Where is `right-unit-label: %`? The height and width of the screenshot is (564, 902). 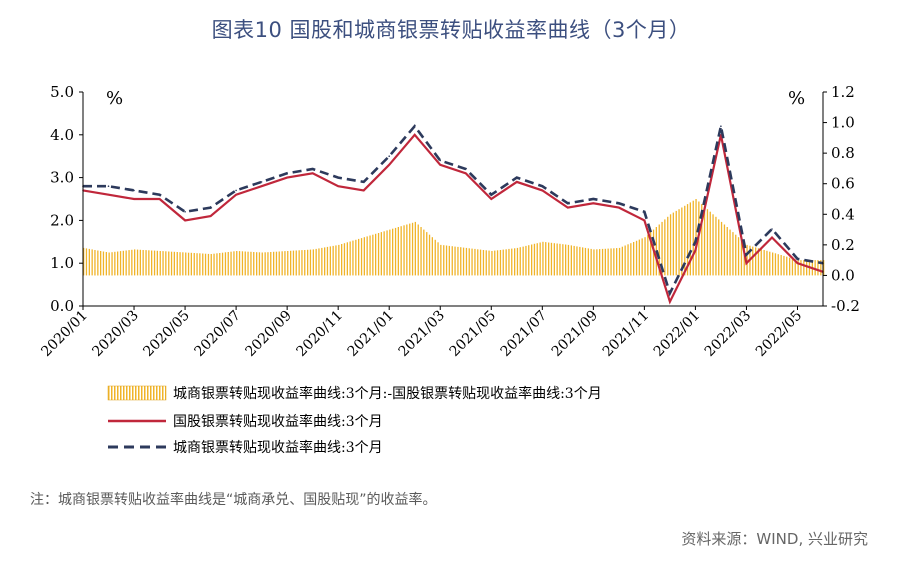
right-unit-label: % is located at coordinates (796, 98).